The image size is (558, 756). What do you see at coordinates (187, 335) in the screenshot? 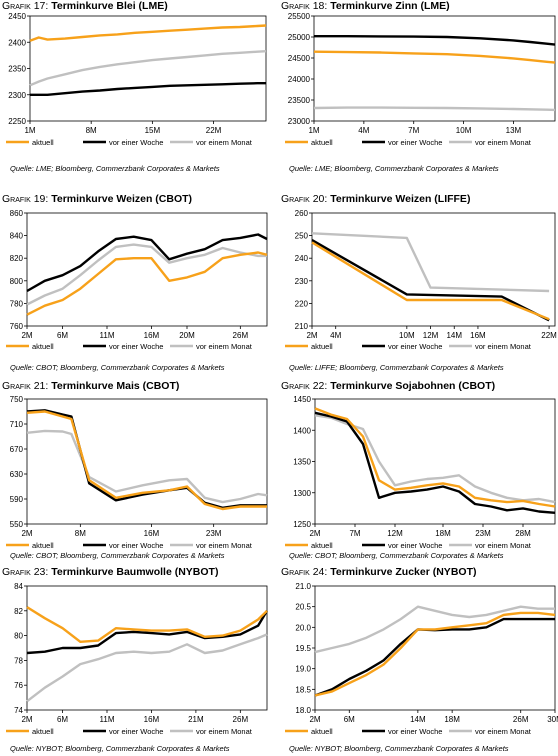
I see `x-tick-label: 20M` at bounding box center [187, 335].